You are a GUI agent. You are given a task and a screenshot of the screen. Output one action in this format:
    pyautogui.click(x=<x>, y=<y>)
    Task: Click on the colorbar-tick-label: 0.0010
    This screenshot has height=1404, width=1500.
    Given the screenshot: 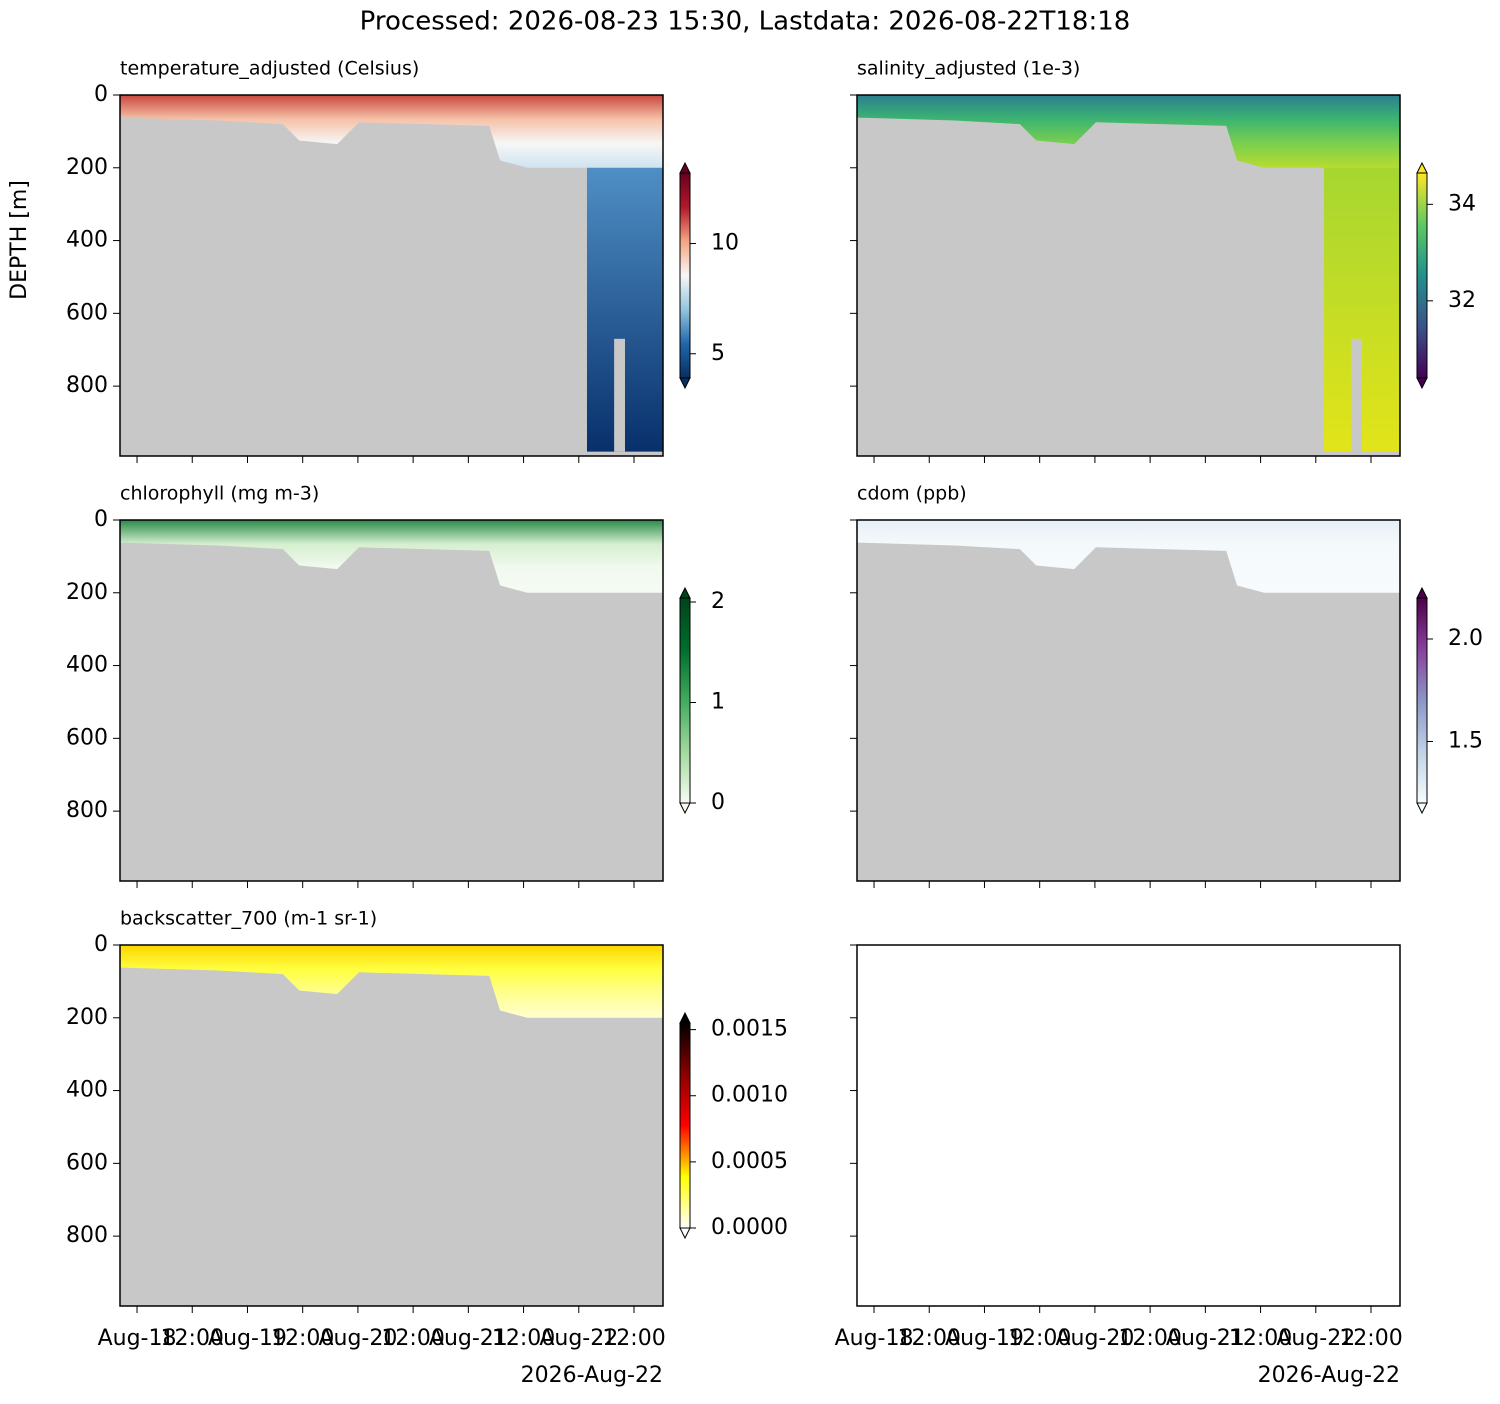 What is the action you would take?
    pyautogui.click(x=749, y=1095)
    